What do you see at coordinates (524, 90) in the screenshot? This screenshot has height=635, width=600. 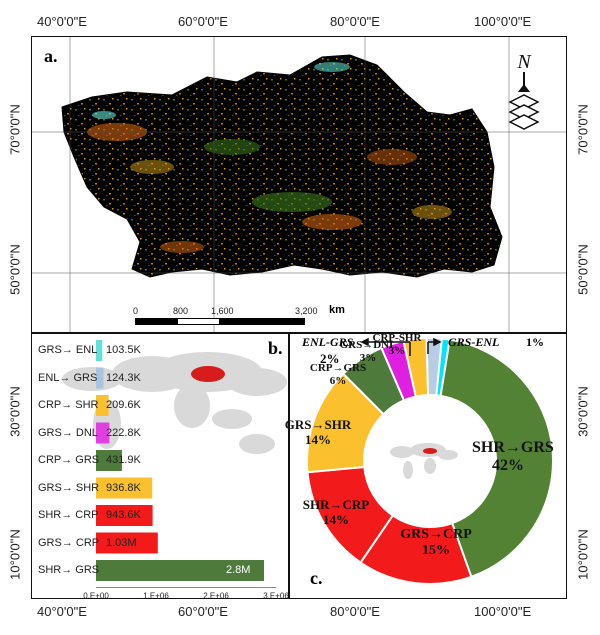 I see `north-arrow-icon: N` at bounding box center [524, 90].